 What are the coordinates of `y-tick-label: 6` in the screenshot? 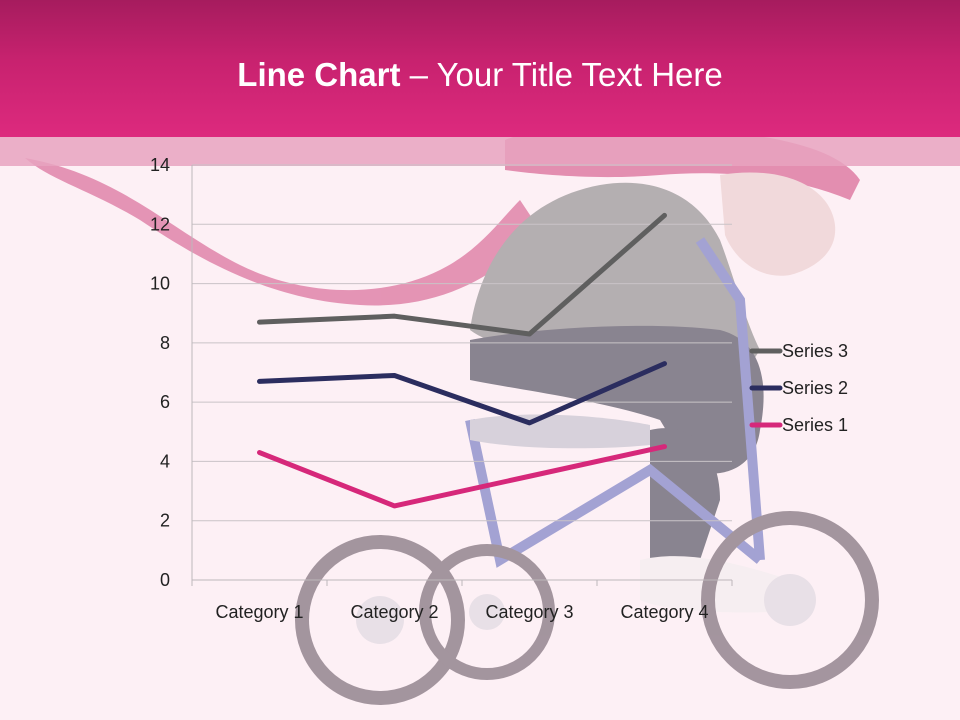 It's located at (165, 402).